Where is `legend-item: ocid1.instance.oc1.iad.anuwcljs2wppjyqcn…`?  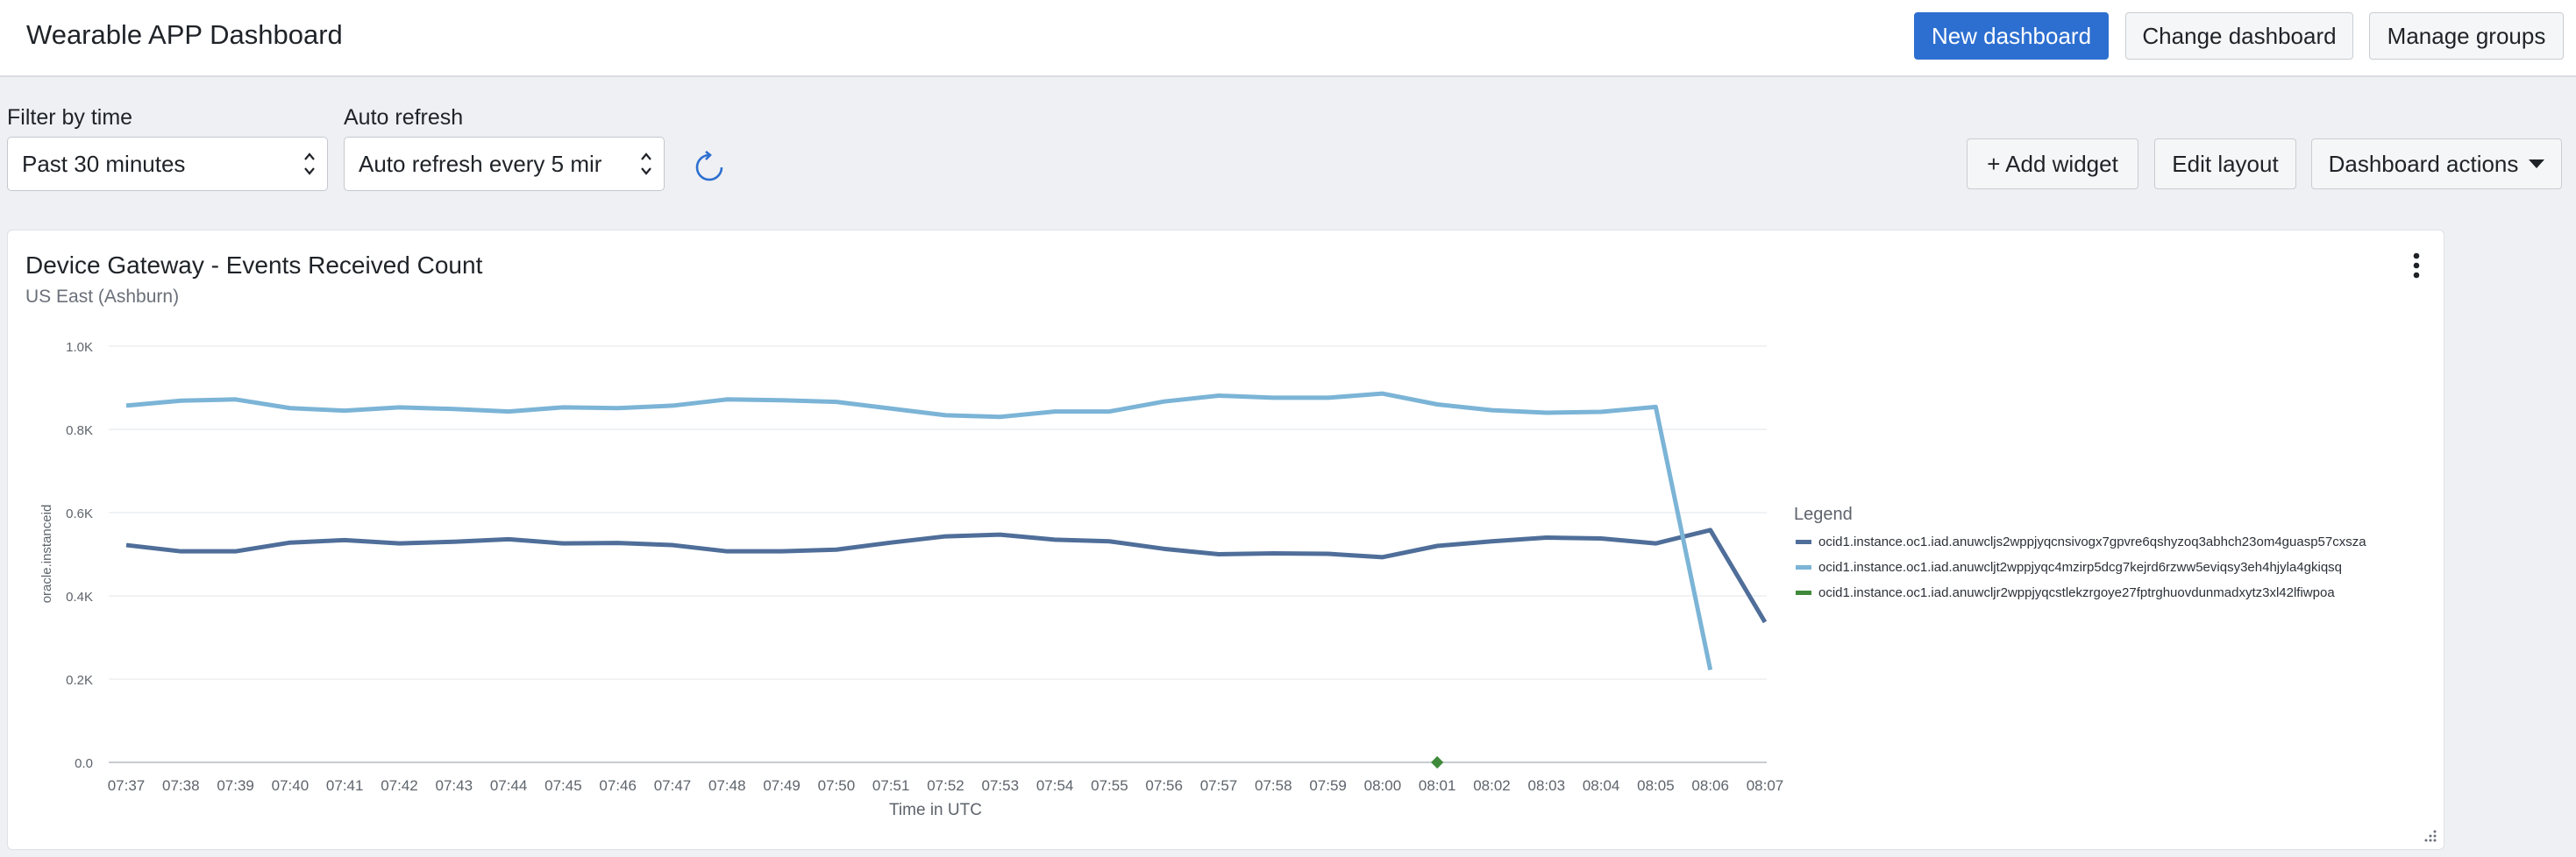 legend-item: ocid1.instance.oc1.iad.anuwcljs2wppjyqcn… is located at coordinates (2081, 542).